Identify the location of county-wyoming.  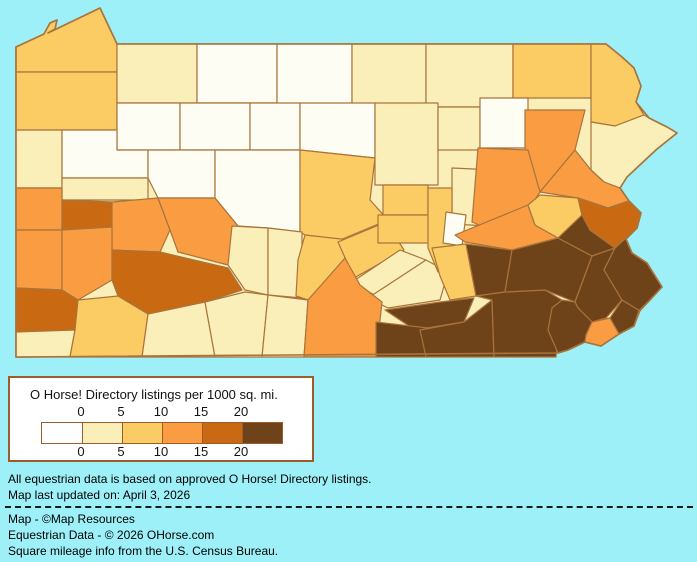
(504, 123).